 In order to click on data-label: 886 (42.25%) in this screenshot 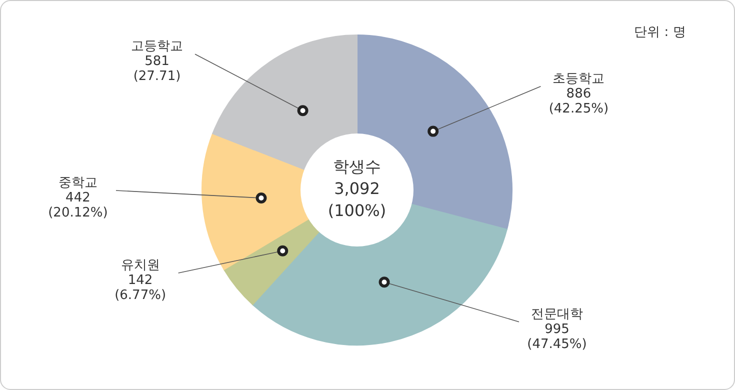, I will do `click(578, 101)`.